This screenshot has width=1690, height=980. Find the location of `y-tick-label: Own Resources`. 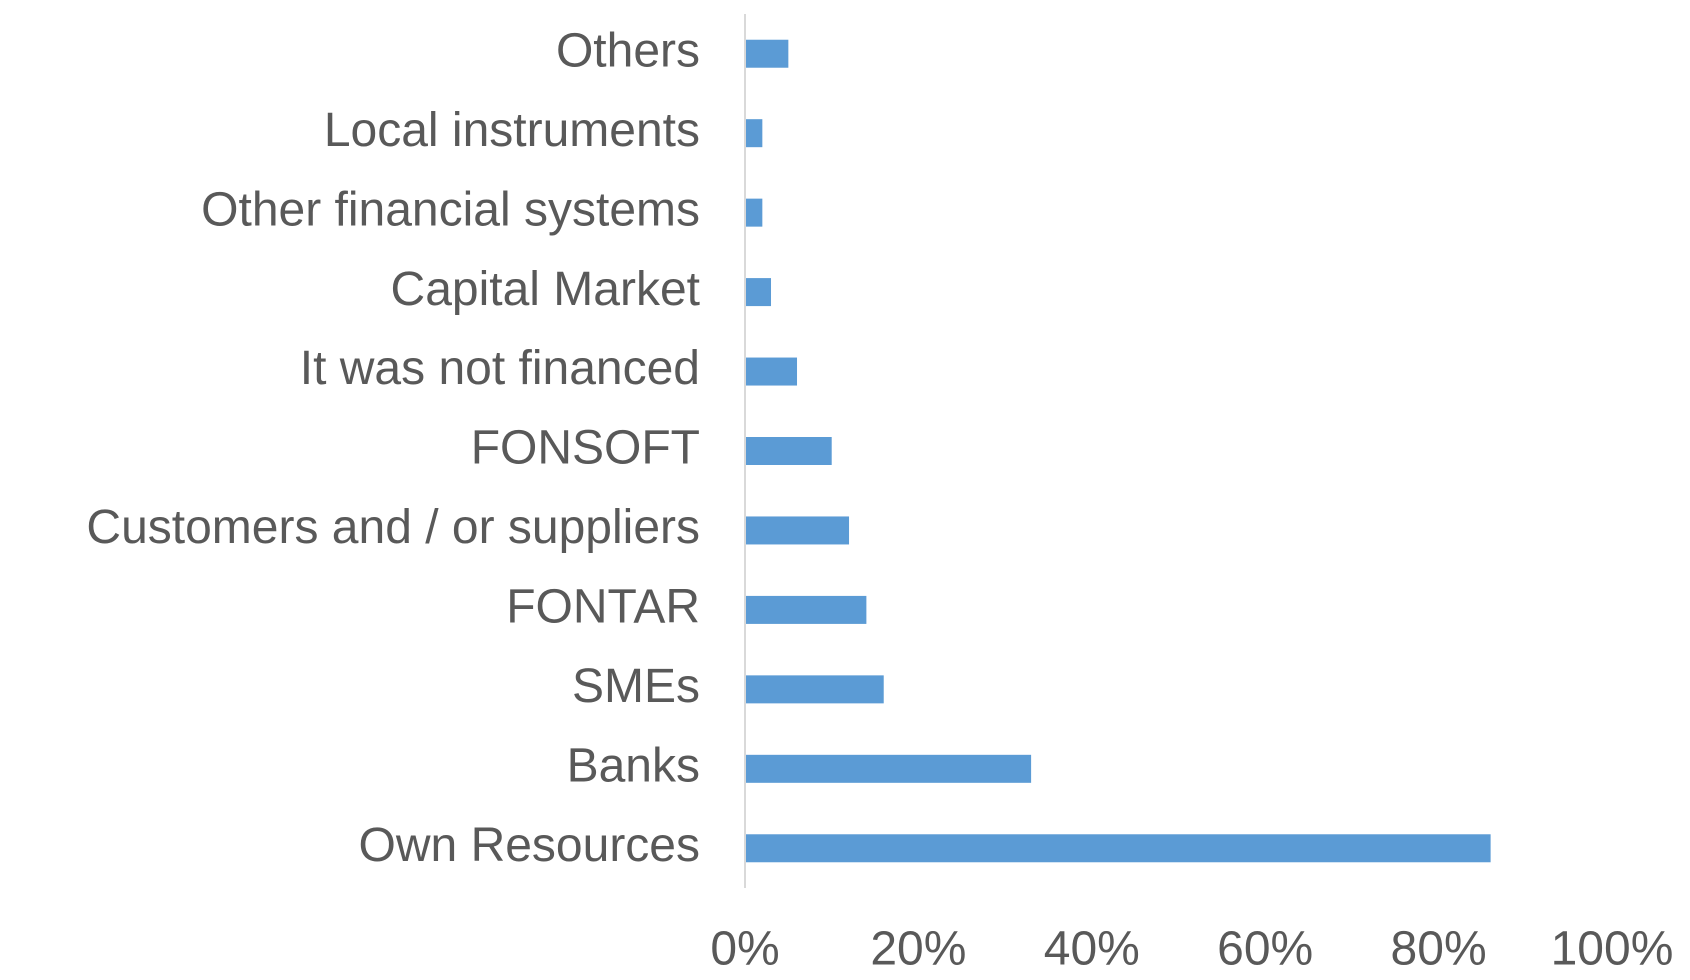

y-tick-label: Own Resources is located at coordinates (529, 845).